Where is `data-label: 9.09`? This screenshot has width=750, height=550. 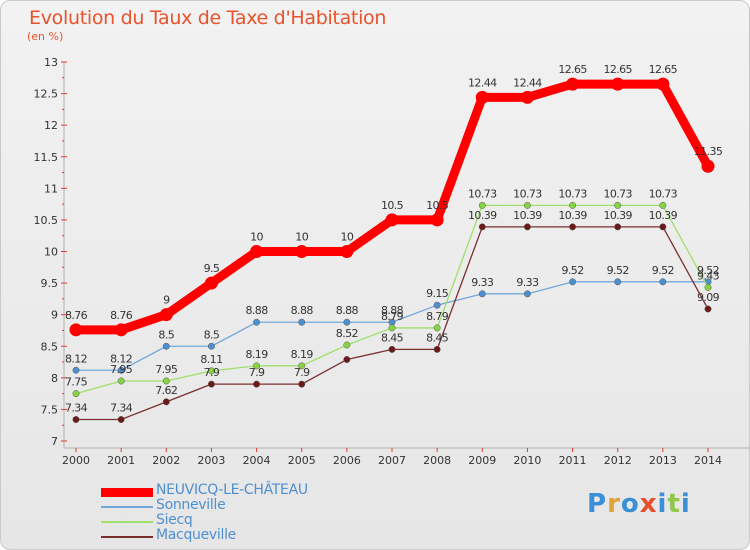
data-label: 9.09 is located at coordinates (708, 297).